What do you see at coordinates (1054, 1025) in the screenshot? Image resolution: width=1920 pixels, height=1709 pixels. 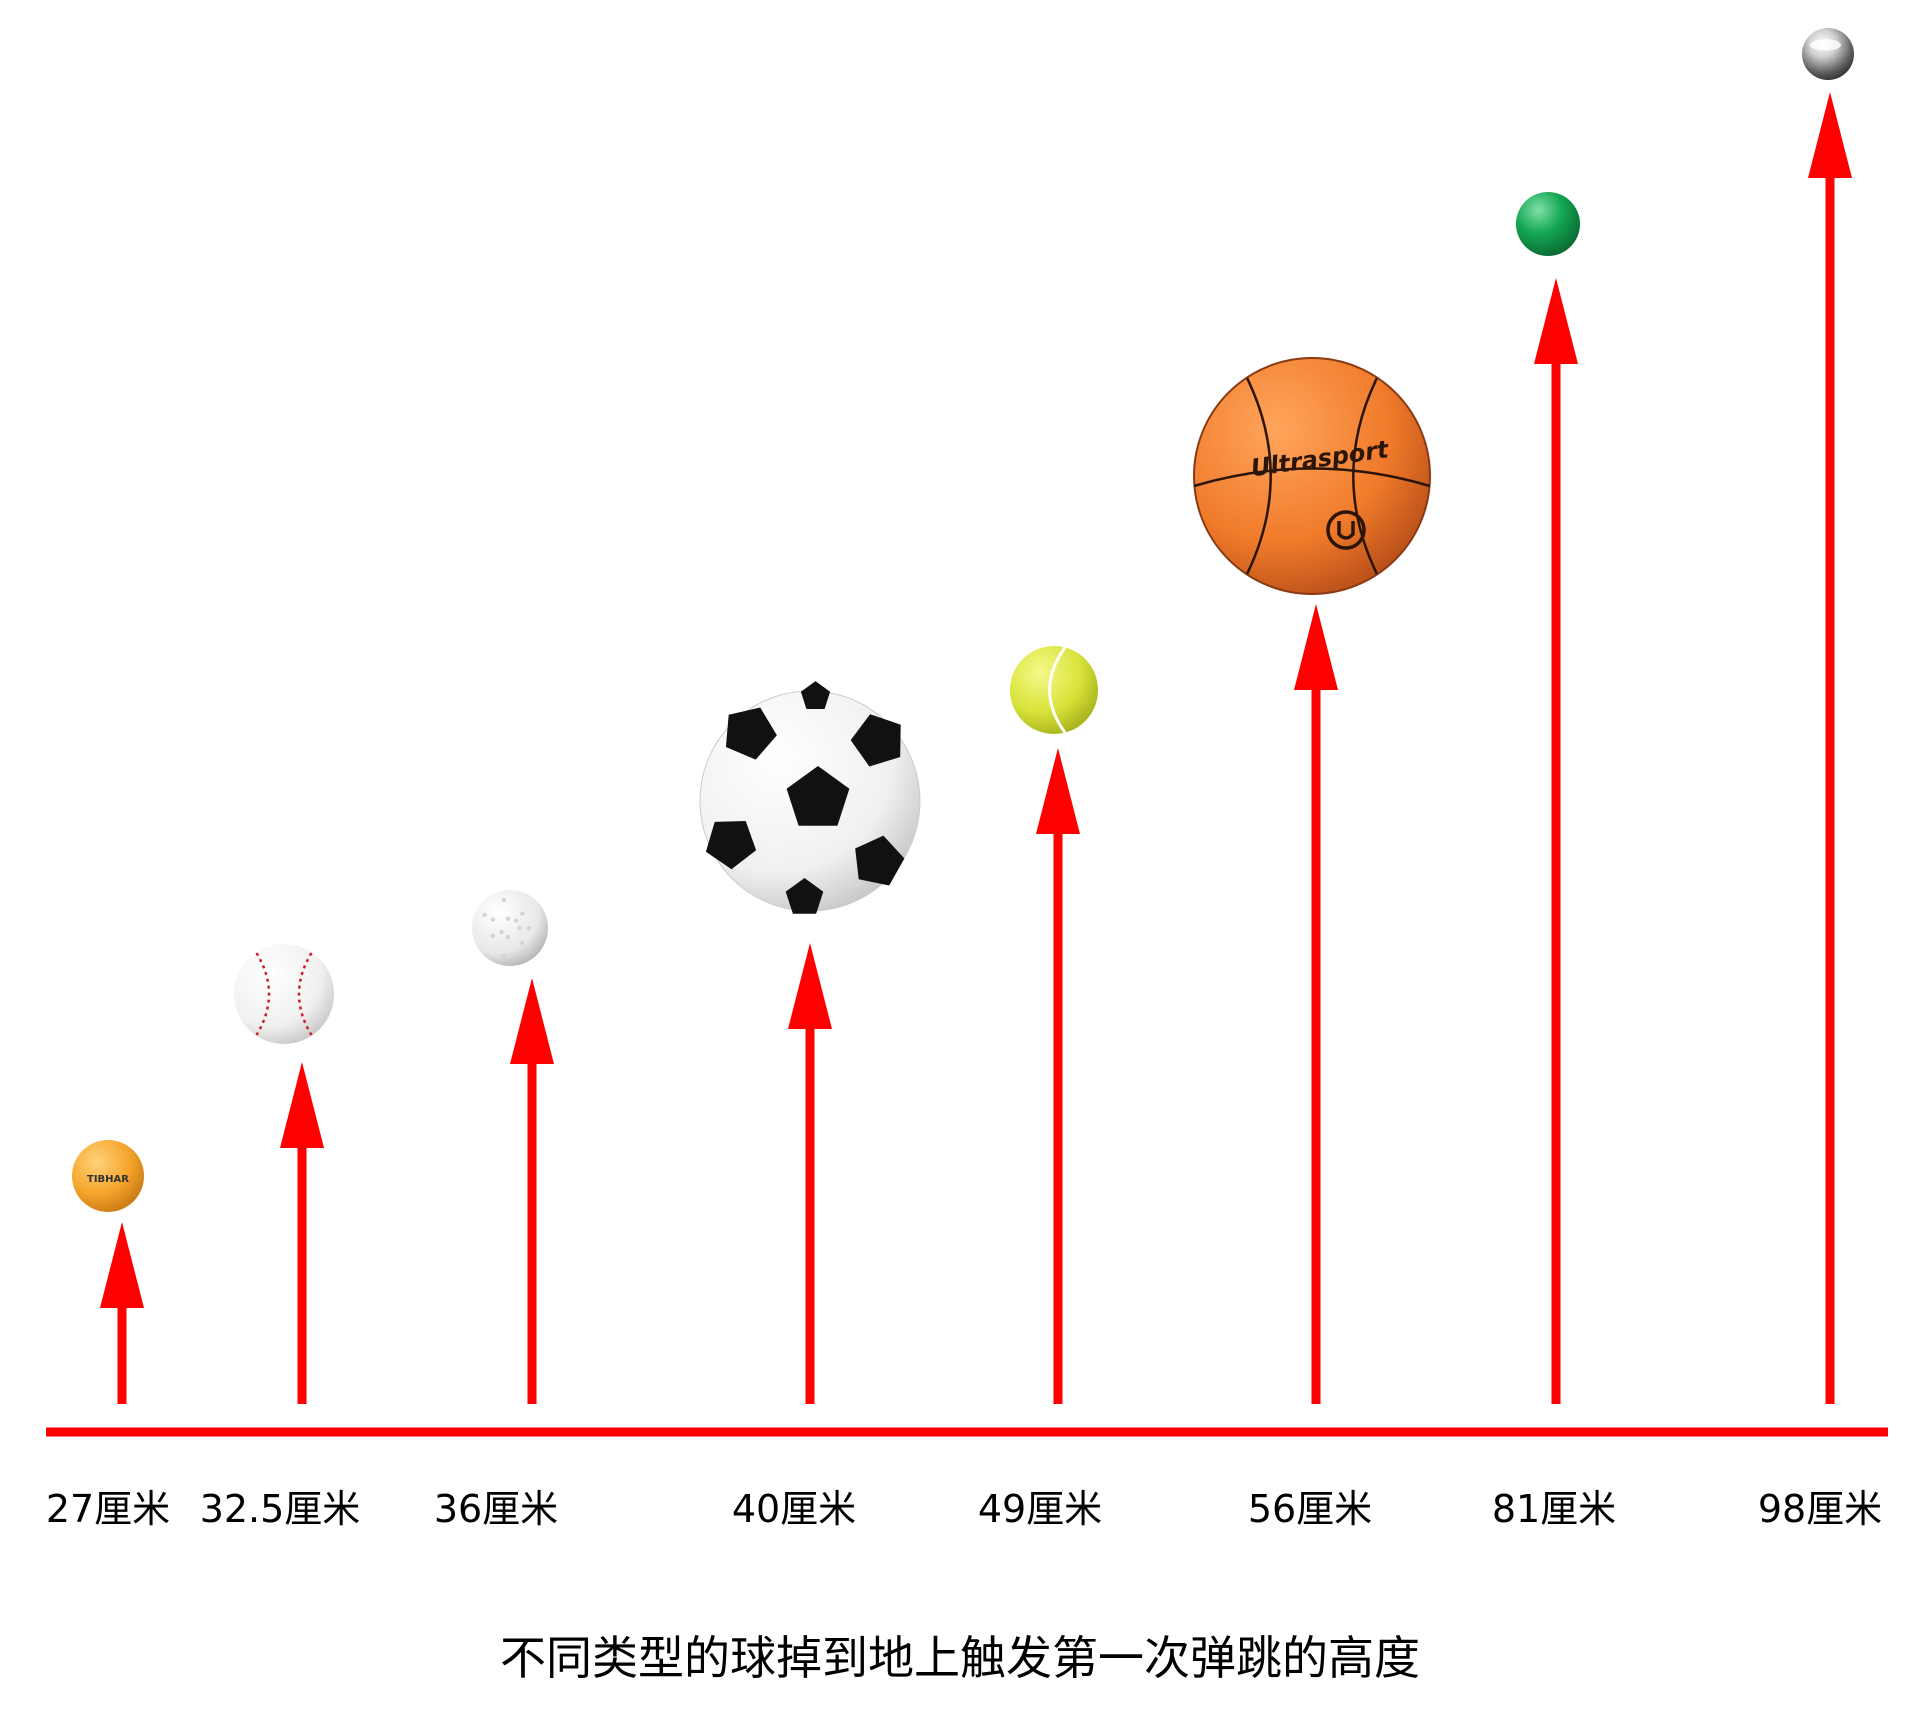 I see `bar-tennis-ball` at bounding box center [1054, 1025].